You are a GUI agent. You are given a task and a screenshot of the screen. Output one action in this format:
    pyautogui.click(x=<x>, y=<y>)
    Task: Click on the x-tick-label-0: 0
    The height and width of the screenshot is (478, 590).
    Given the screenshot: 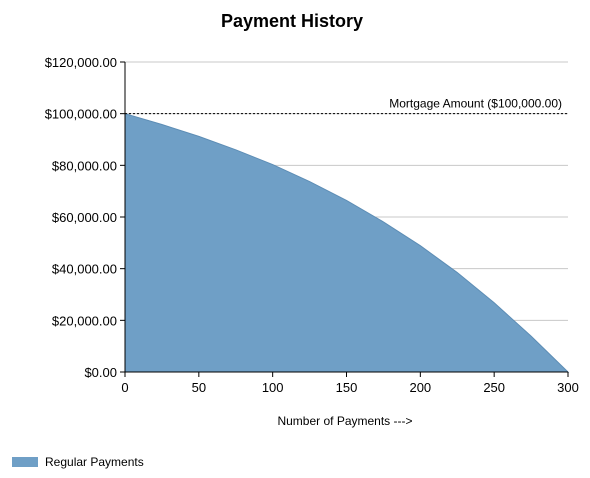 What is the action you would take?
    pyautogui.click(x=124, y=387)
    